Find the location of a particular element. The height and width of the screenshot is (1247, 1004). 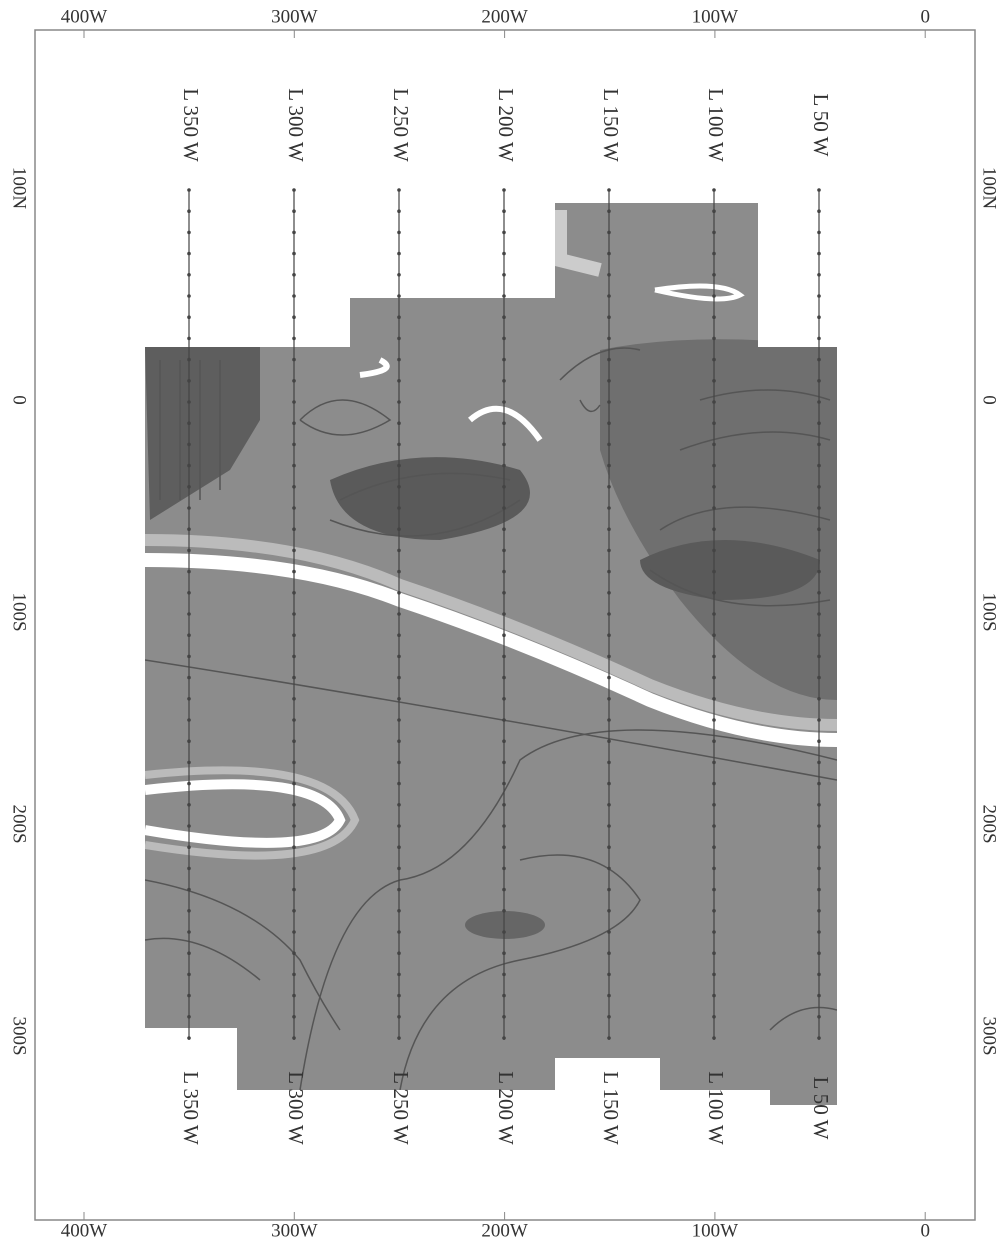

x-axis-label: 300W is located at coordinates (294, 1230).